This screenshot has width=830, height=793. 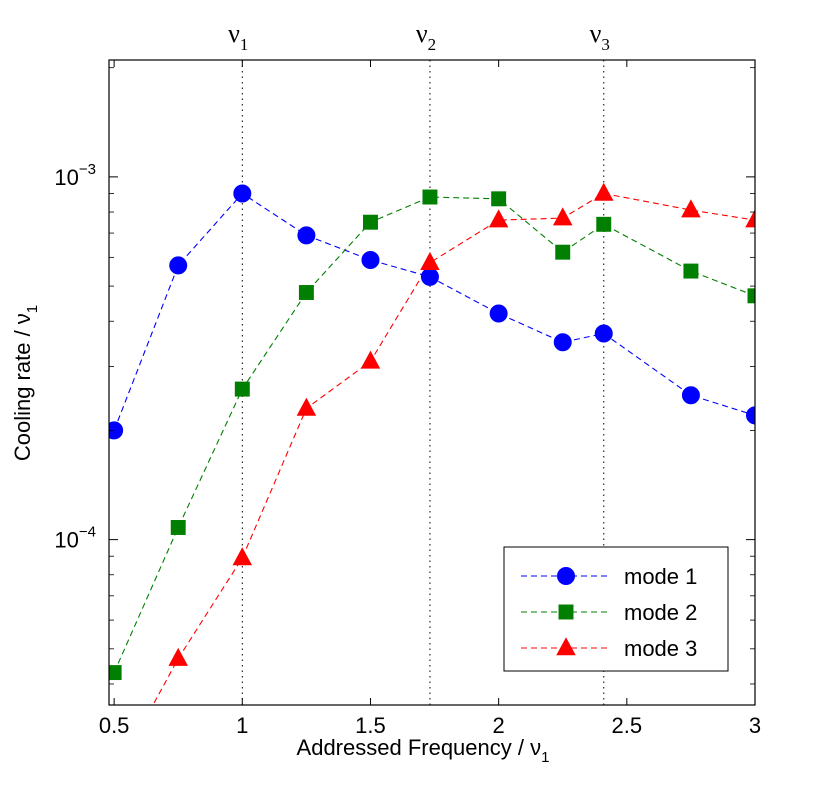 I want to click on reference-label-nu1: ν1, so click(x=238, y=36).